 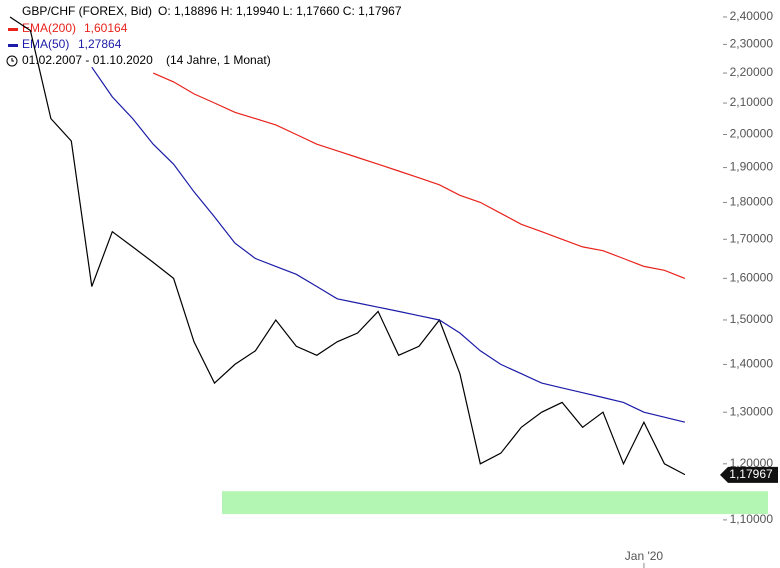 I want to click on y-tick-label: 1,60000, so click(x=752, y=278).